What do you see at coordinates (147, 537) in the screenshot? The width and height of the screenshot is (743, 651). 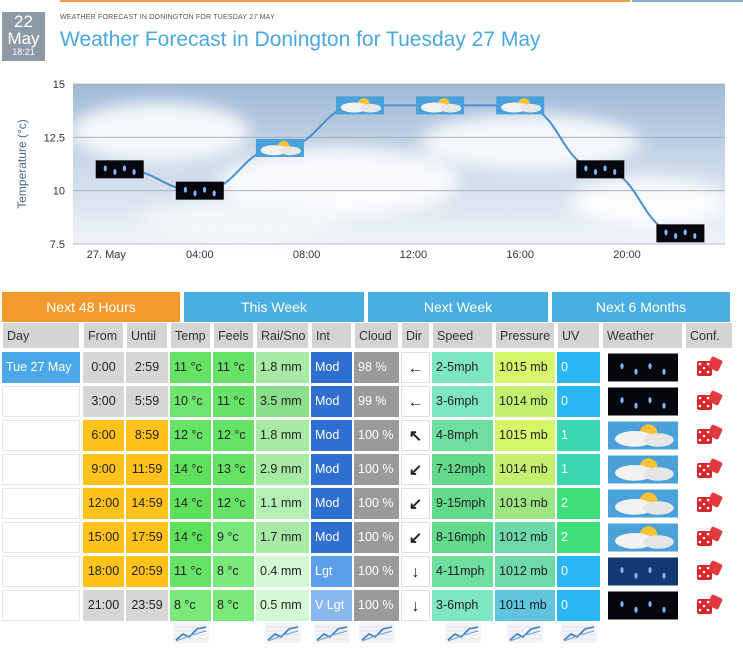 I see `cell-until: 17:59` at bounding box center [147, 537].